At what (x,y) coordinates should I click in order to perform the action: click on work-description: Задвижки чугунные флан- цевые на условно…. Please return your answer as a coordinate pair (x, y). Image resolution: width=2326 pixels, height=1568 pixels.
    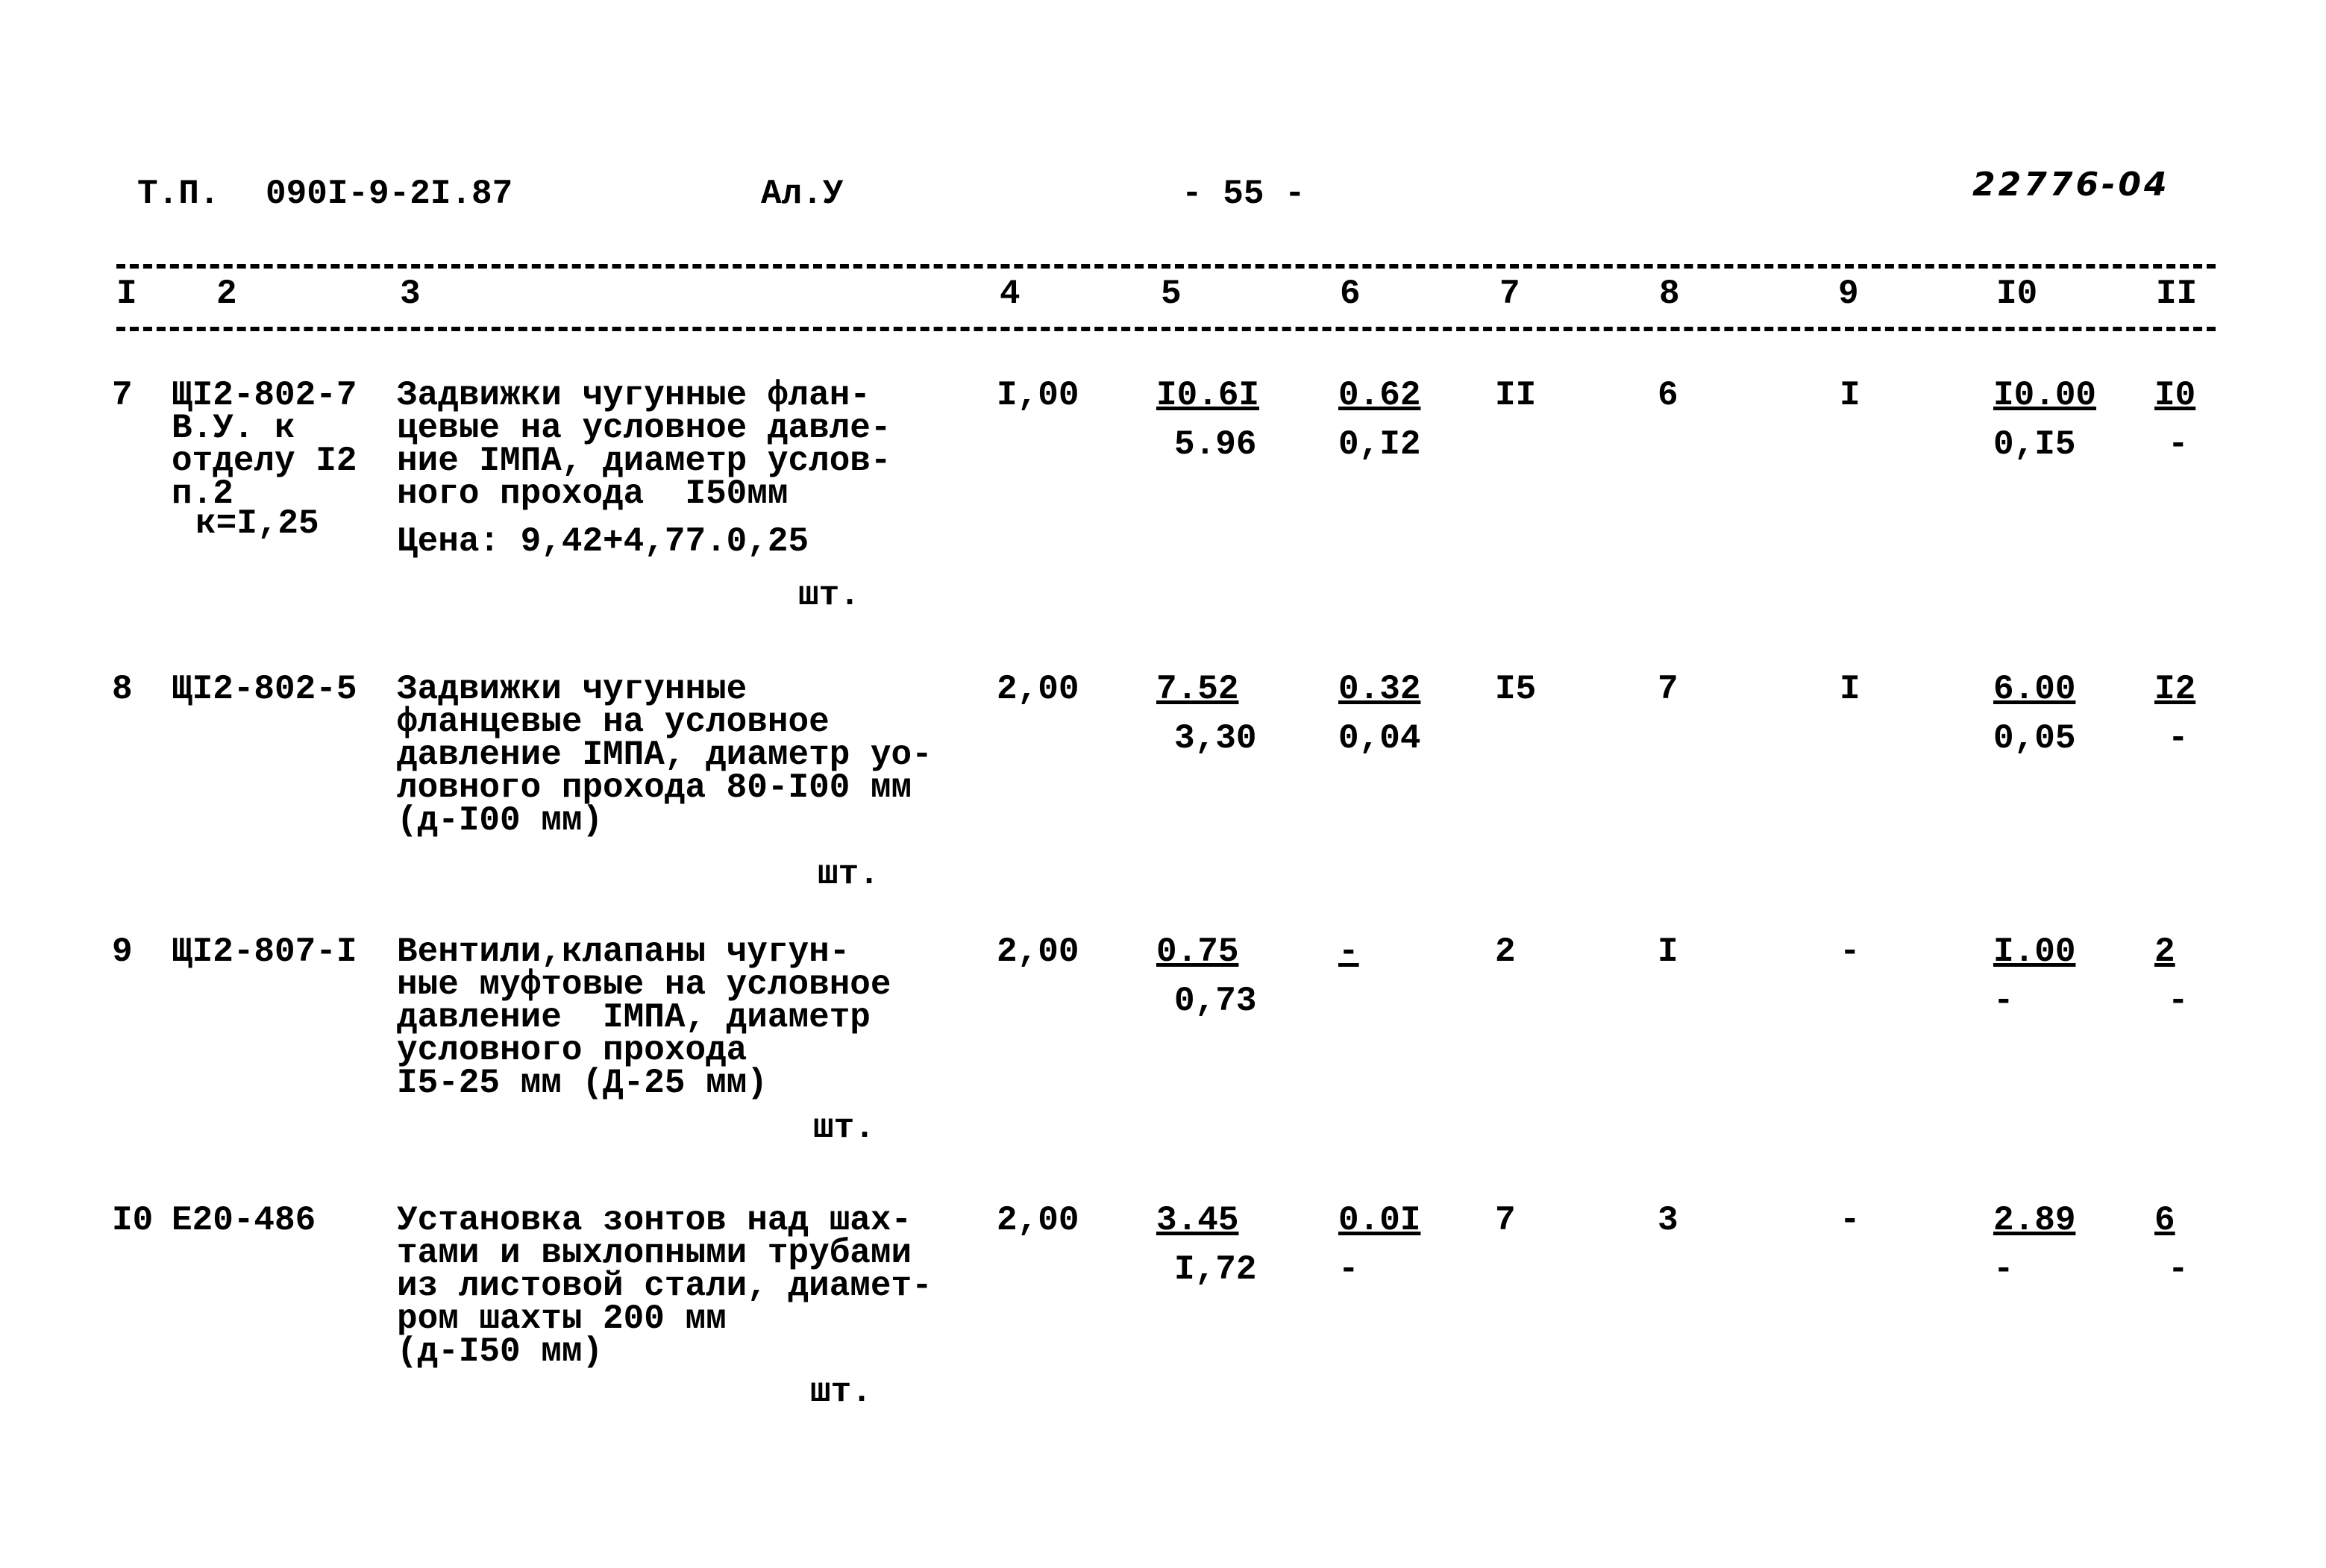
    Looking at the image, I should click on (644, 444).